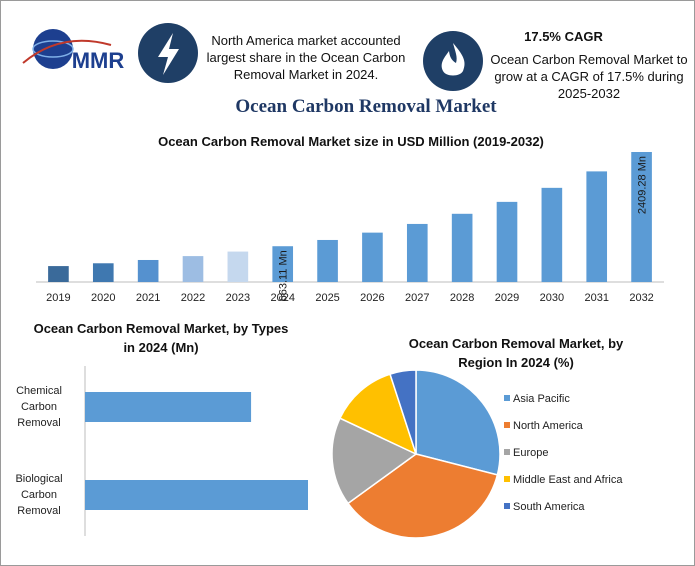 The image size is (695, 566). What do you see at coordinates (282, 298) in the screenshot?
I see `x-tick-label: 2024` at bounding box center [282, 298].